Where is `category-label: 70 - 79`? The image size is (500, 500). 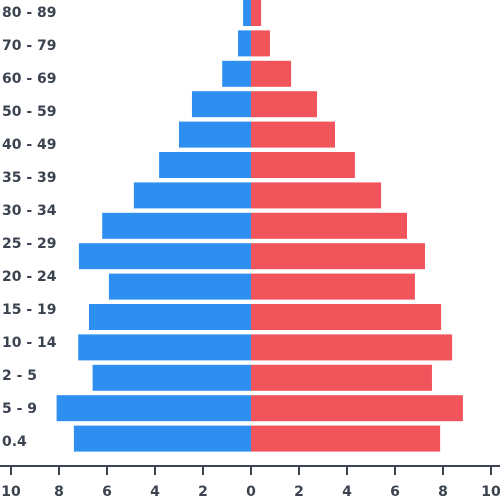 category-label: 70 - 79 is located at coordinates (29, 46).